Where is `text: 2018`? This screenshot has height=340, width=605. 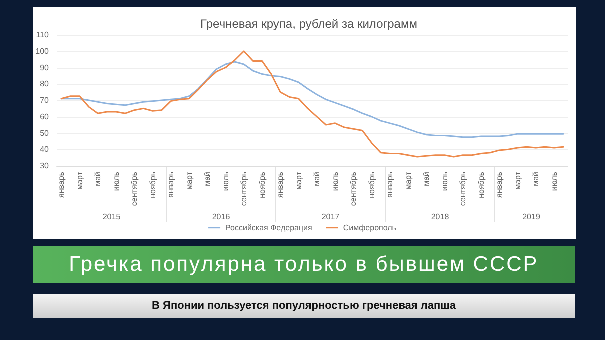
text: 2018 is located at coordinates (440, 217).